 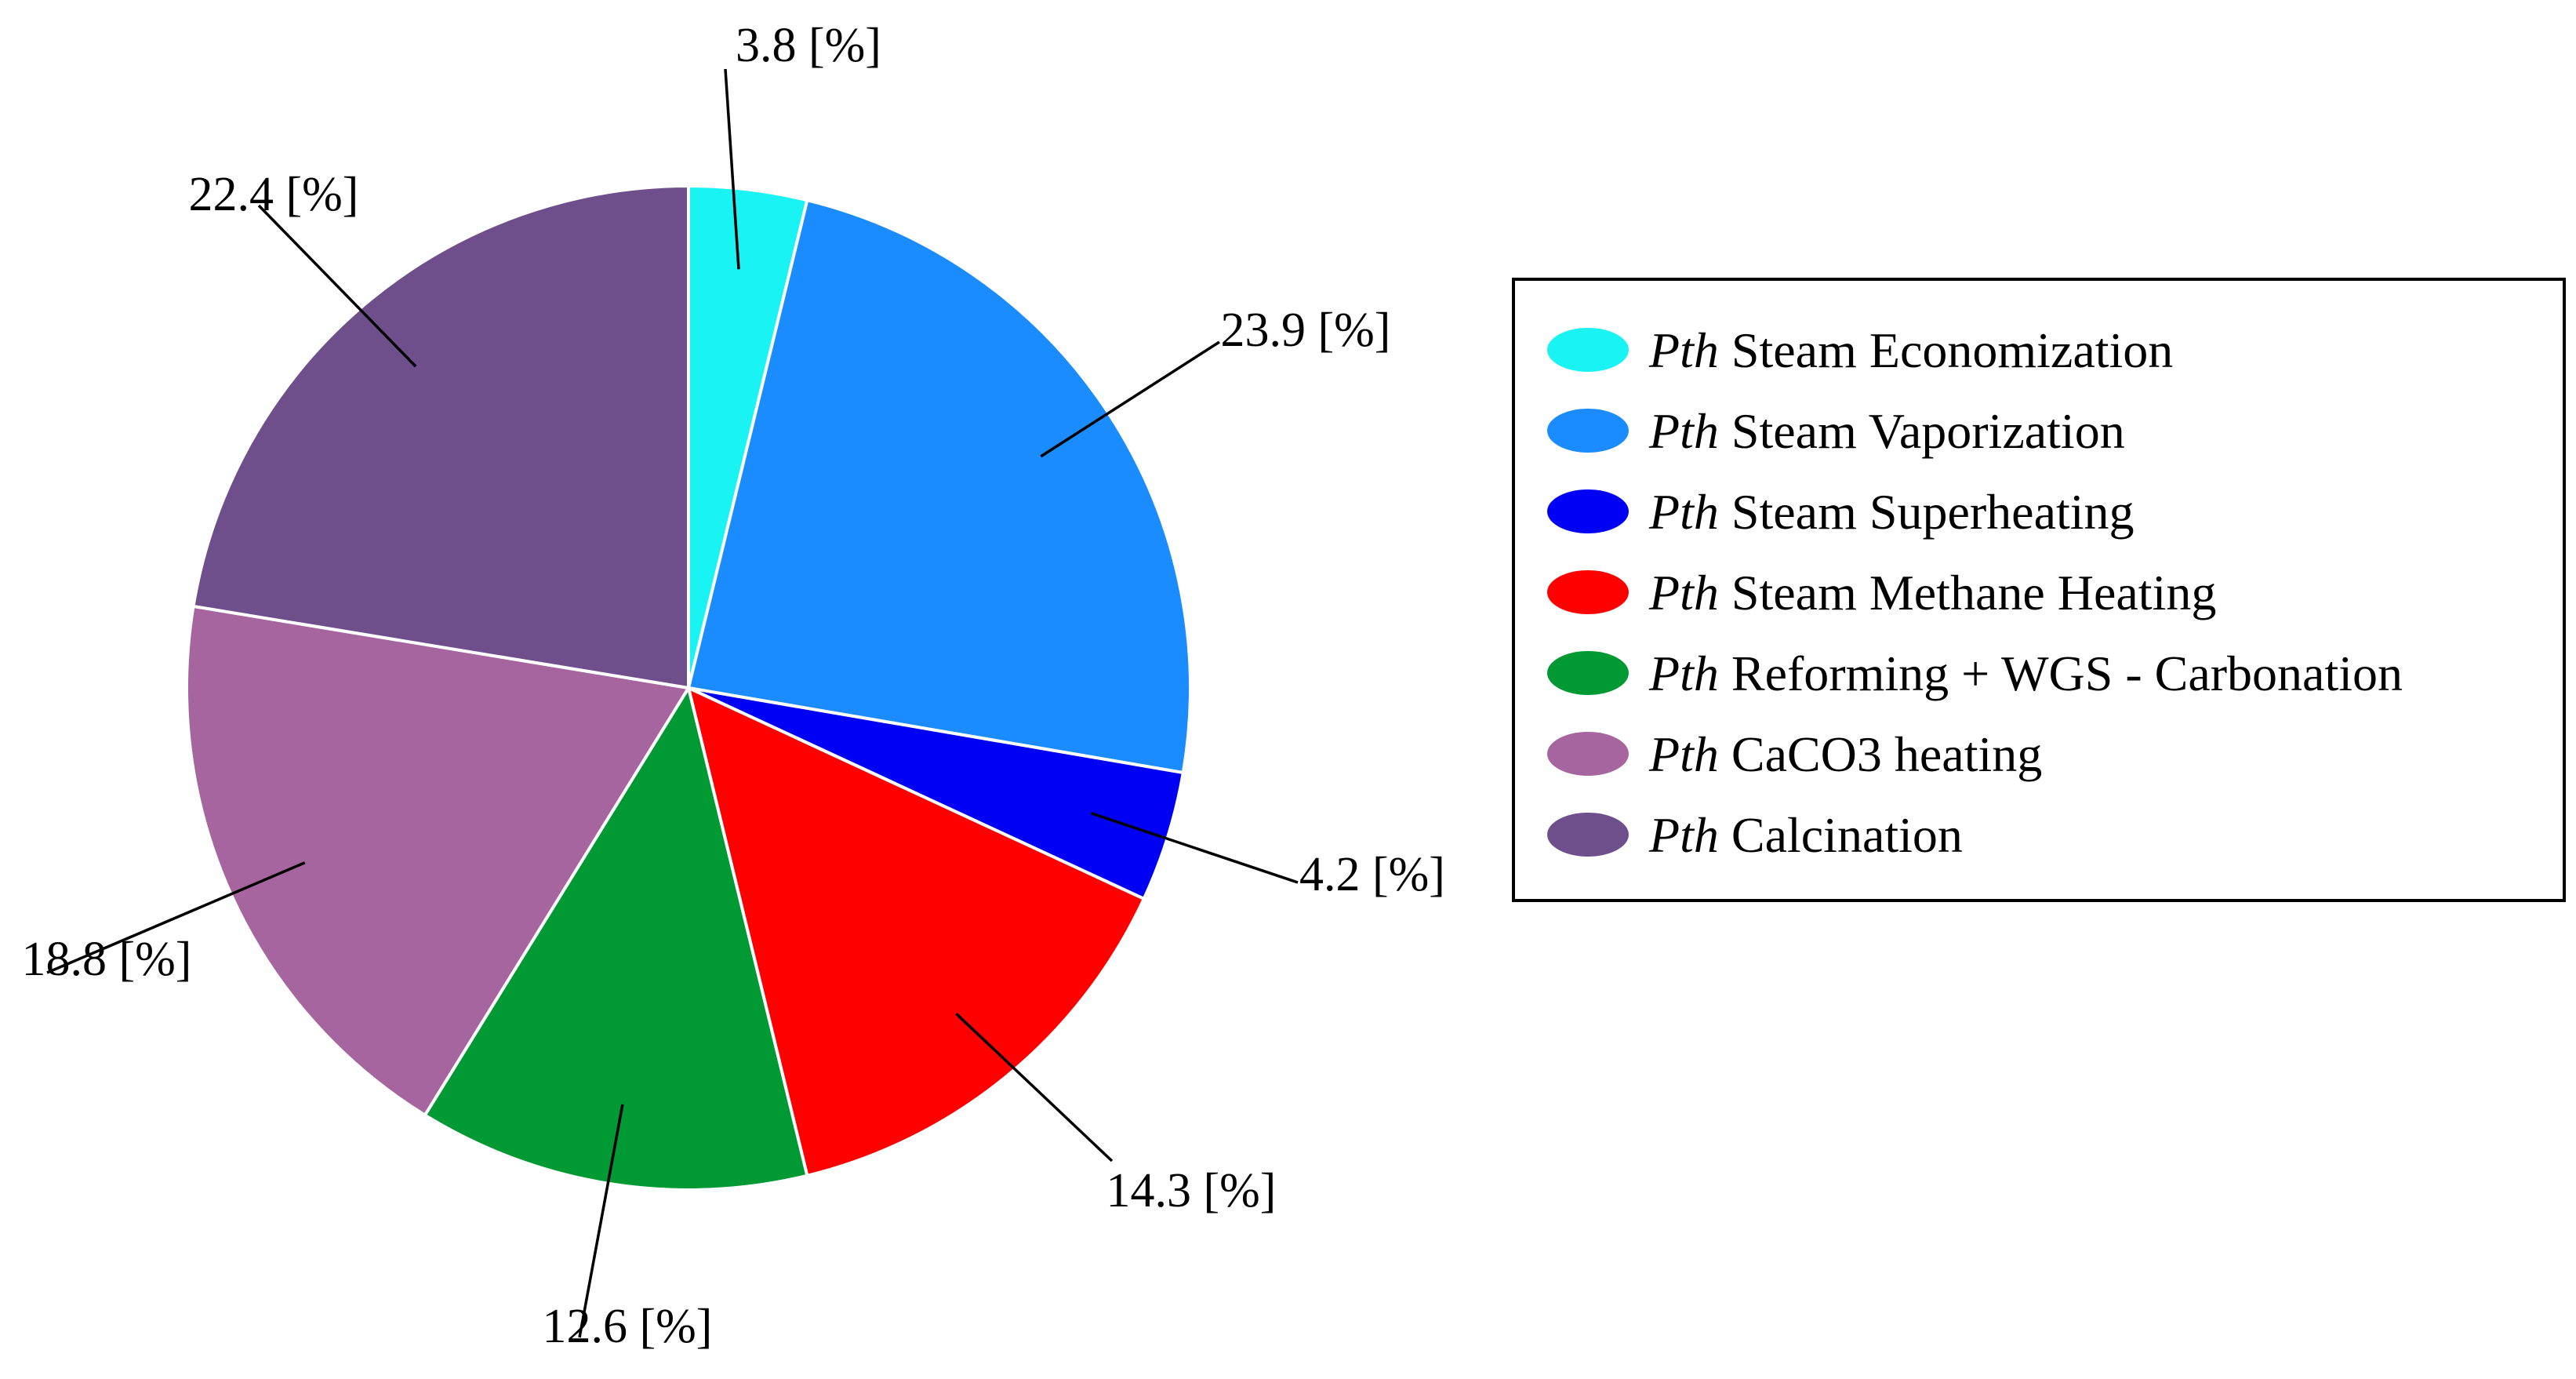 I want to click on legend-label-1: Pth Steam Economization, so click(x=1910, y=350).